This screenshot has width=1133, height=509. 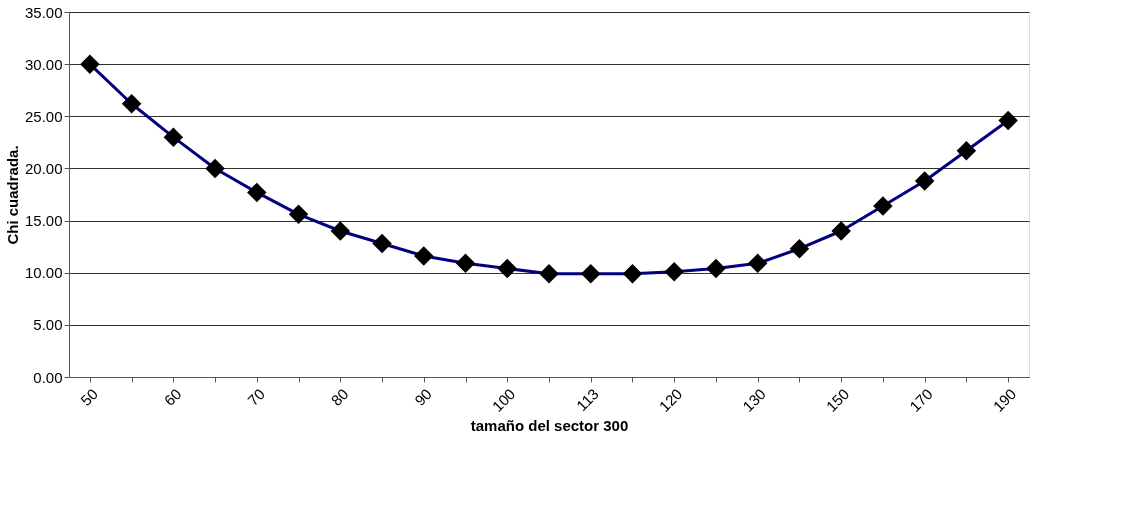 I want to click on y-tick-label: 10.00, so click(x=43, y=273).